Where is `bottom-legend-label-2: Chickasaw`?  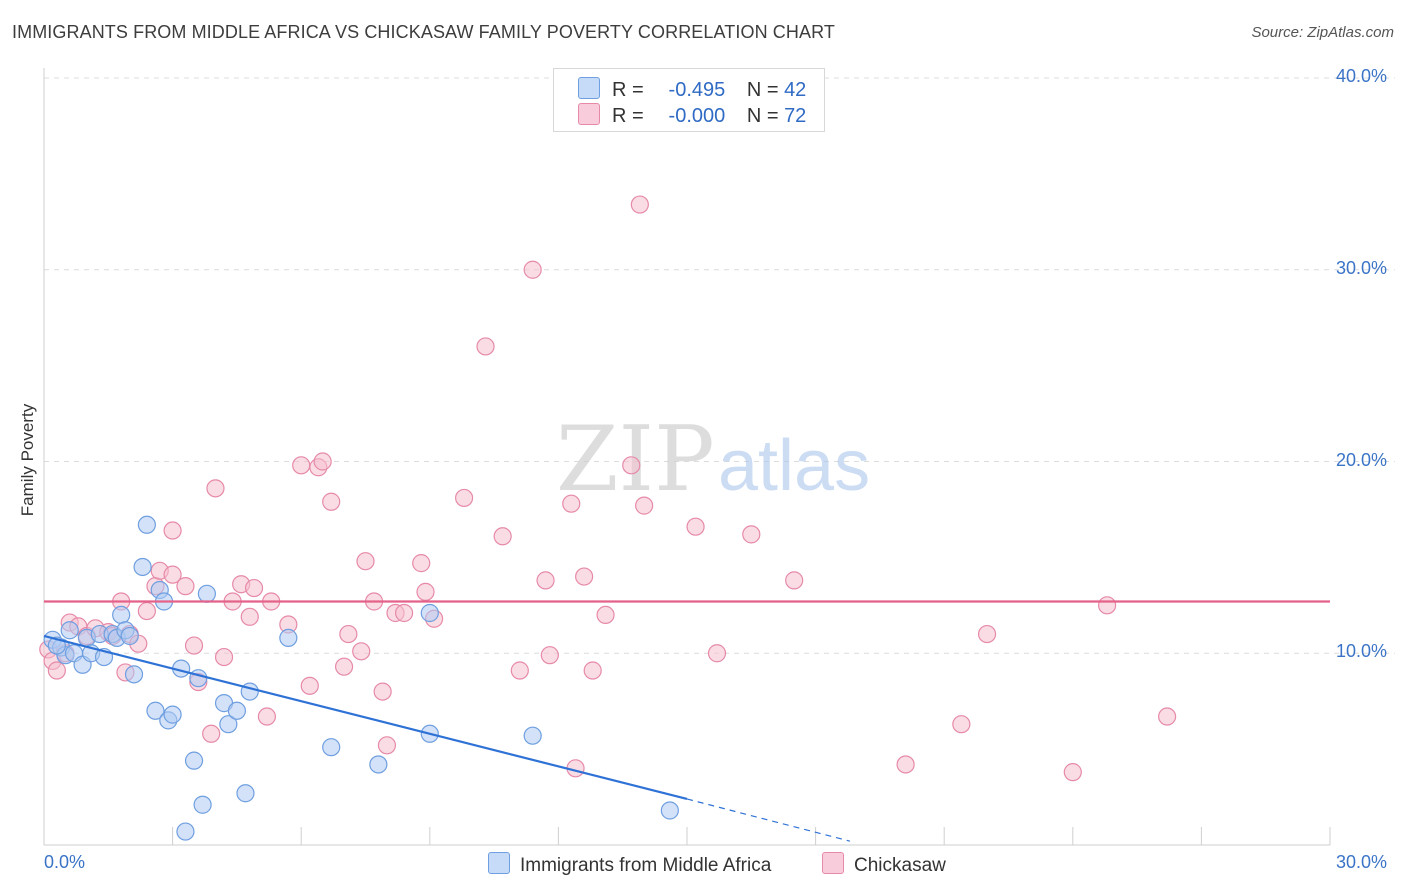 bottom-legend-label-2: Chickasaw is located at coordinates (900, 865).